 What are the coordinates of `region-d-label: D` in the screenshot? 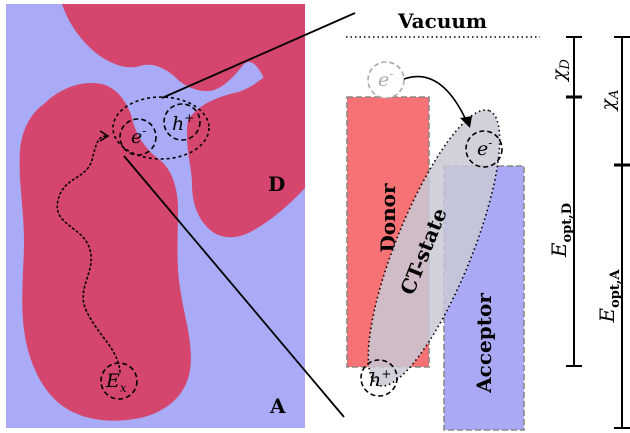 It's located at (276, 184).